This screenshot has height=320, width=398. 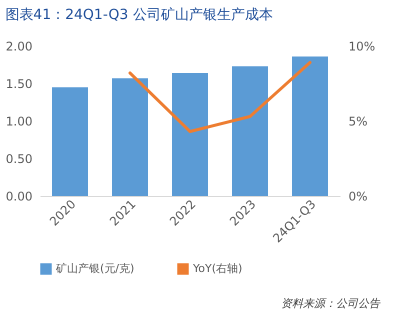 I want to click on y2-tick-label: 5%, so click(x=358, y=121).